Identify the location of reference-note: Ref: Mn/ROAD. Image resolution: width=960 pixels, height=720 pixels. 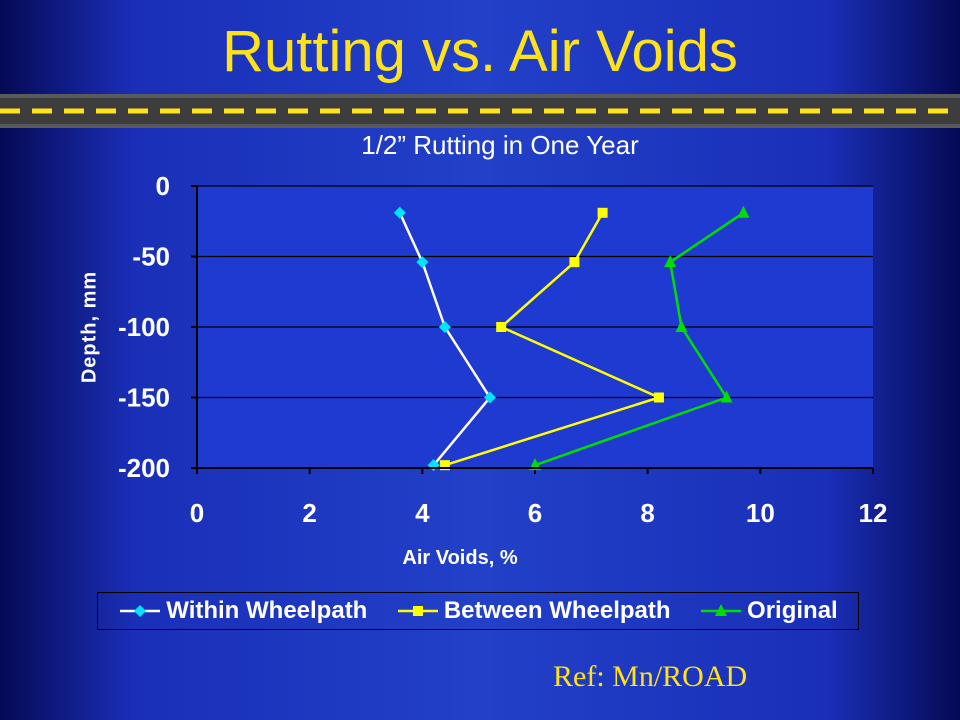
(650, 676).